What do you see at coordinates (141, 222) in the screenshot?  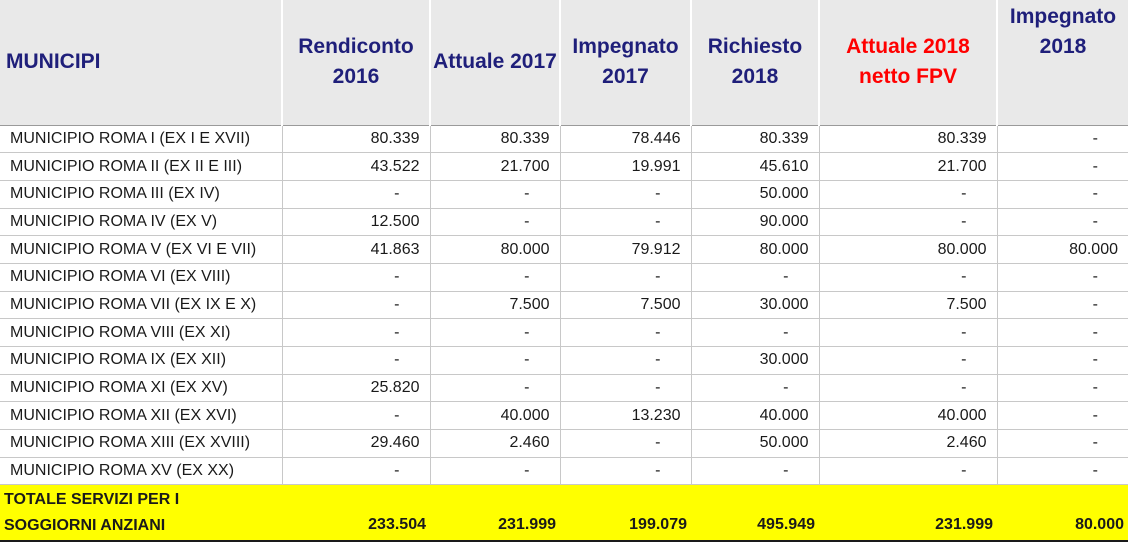 I see `municipio-name: MUNICIPIO ROMA IV (EX V)` at bounding box center [141, 222].